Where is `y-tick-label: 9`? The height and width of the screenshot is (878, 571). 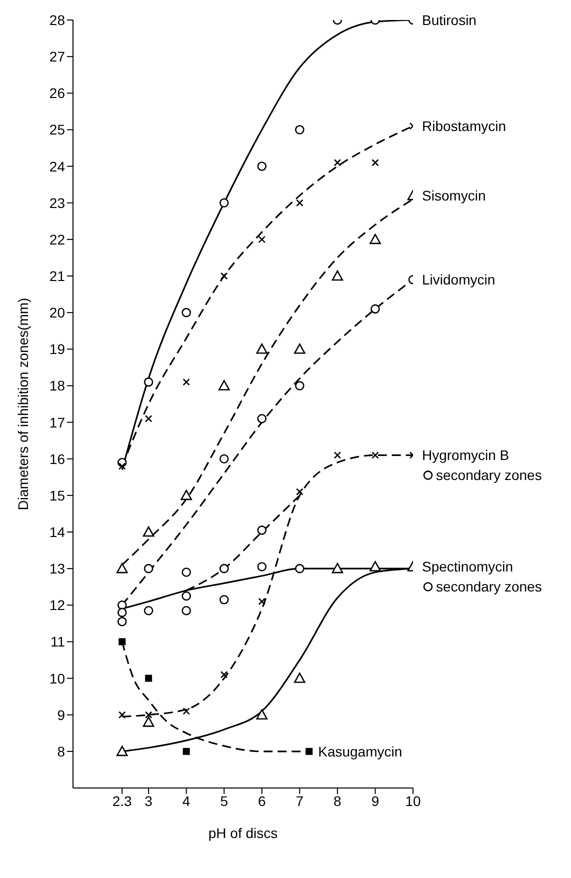 y-tick-label: 9 is located at coordinates (61, 714).